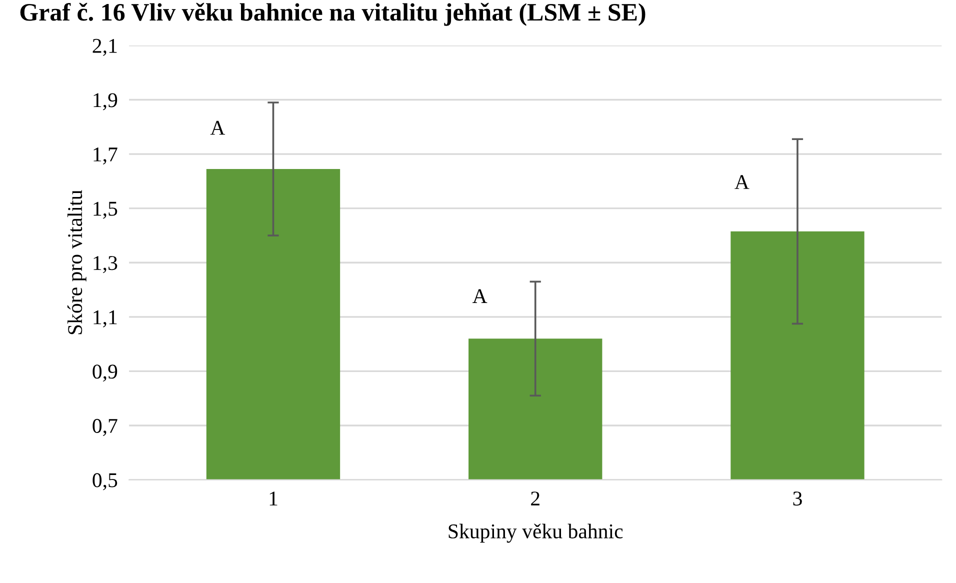 The image size is (956, 583). Describe the element at coordinates (106, 101) in the screenshot. I see `y-tick-label: 1,9` at that location.